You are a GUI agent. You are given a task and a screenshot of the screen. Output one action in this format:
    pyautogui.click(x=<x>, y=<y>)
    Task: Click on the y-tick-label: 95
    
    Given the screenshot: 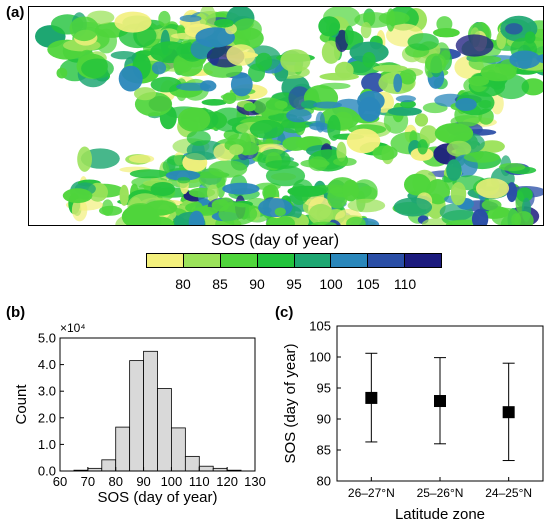 What is the action you would take?
    pyautogui.click(x=324, y=388)
    